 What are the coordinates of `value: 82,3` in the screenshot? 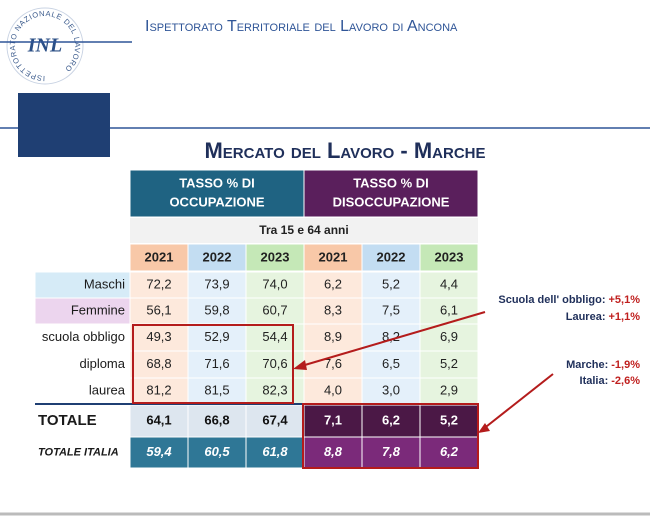 It's located at (274, 389).